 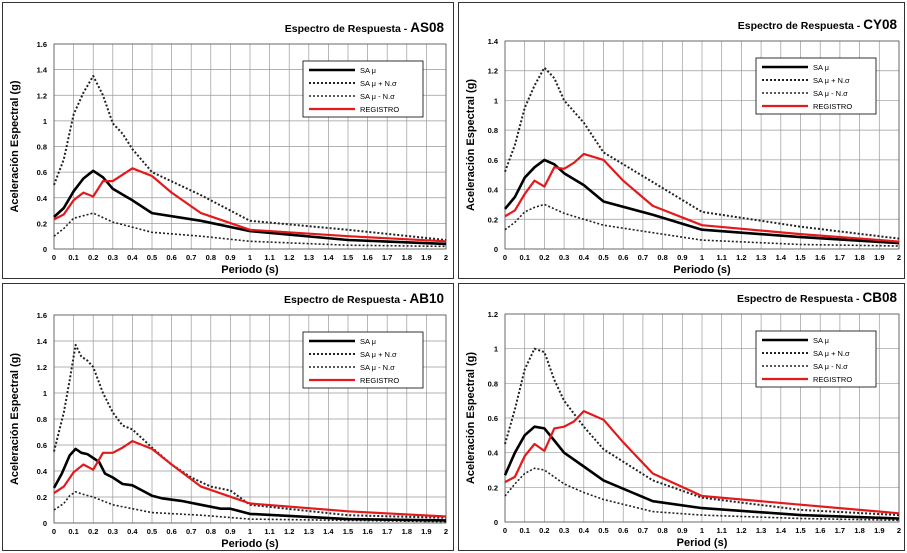 What do you see at coordinates (818, 24) in the screenshot?
I see `chart-title: Espectro de Respuesta - CY08` at bounding box center [818, 24].